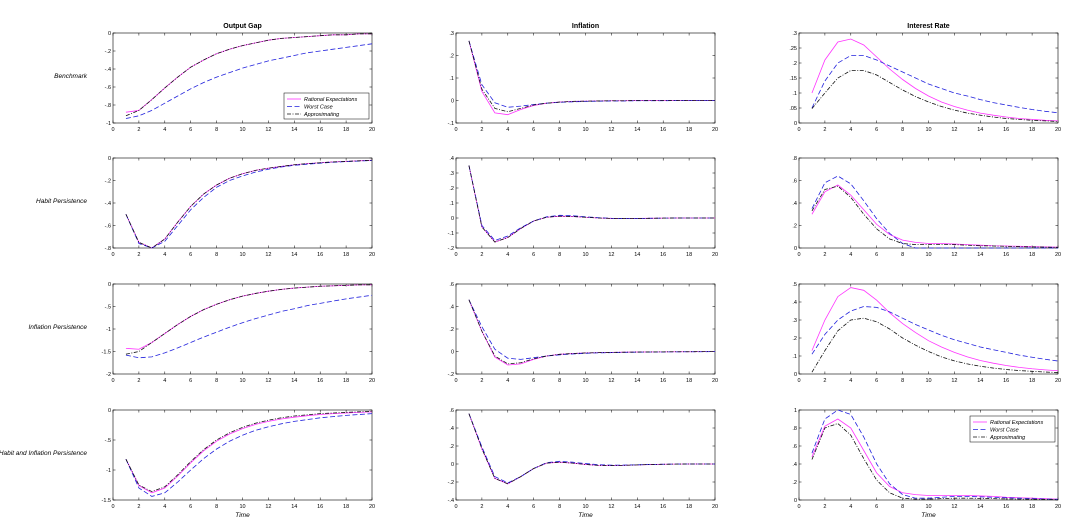 The width and height of the screenshot is (1066, 523). Describe the element at coordinates (928, 26) in the screenshot. I see `column-title: Interest Rate` at that location.